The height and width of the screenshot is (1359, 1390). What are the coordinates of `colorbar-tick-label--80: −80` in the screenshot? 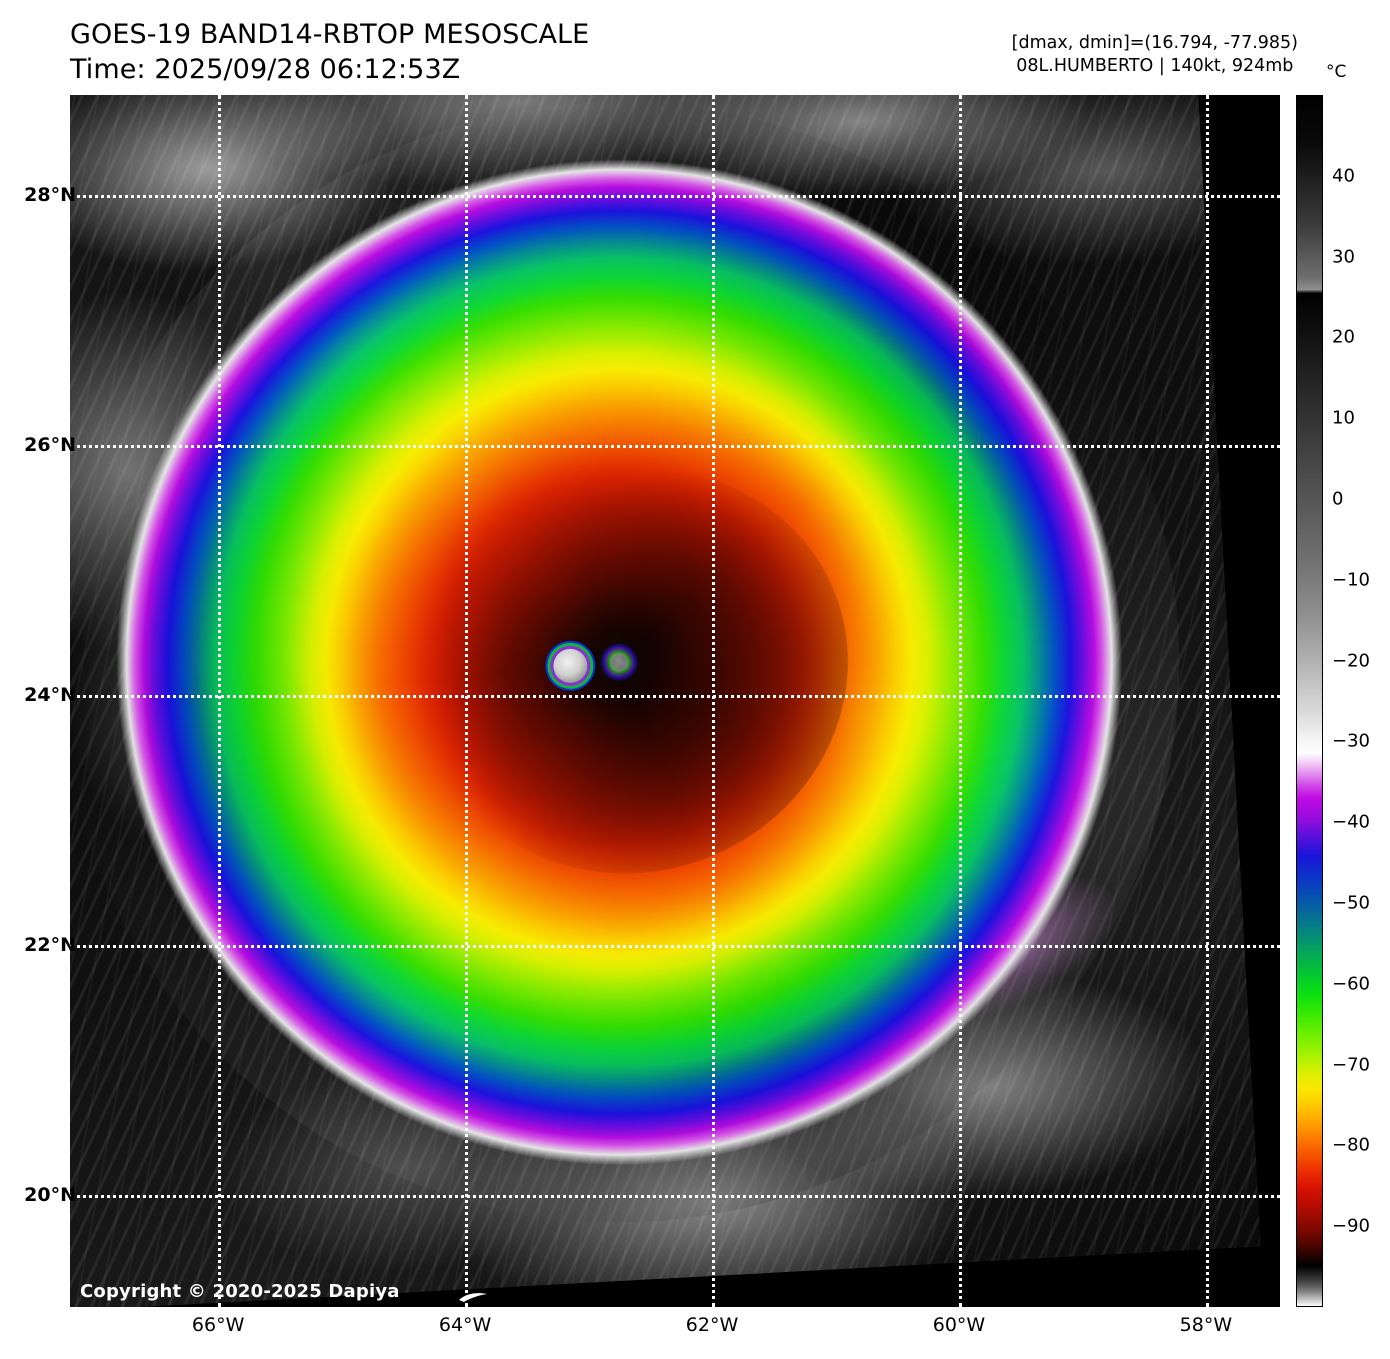 It's located at (1351, 1145).